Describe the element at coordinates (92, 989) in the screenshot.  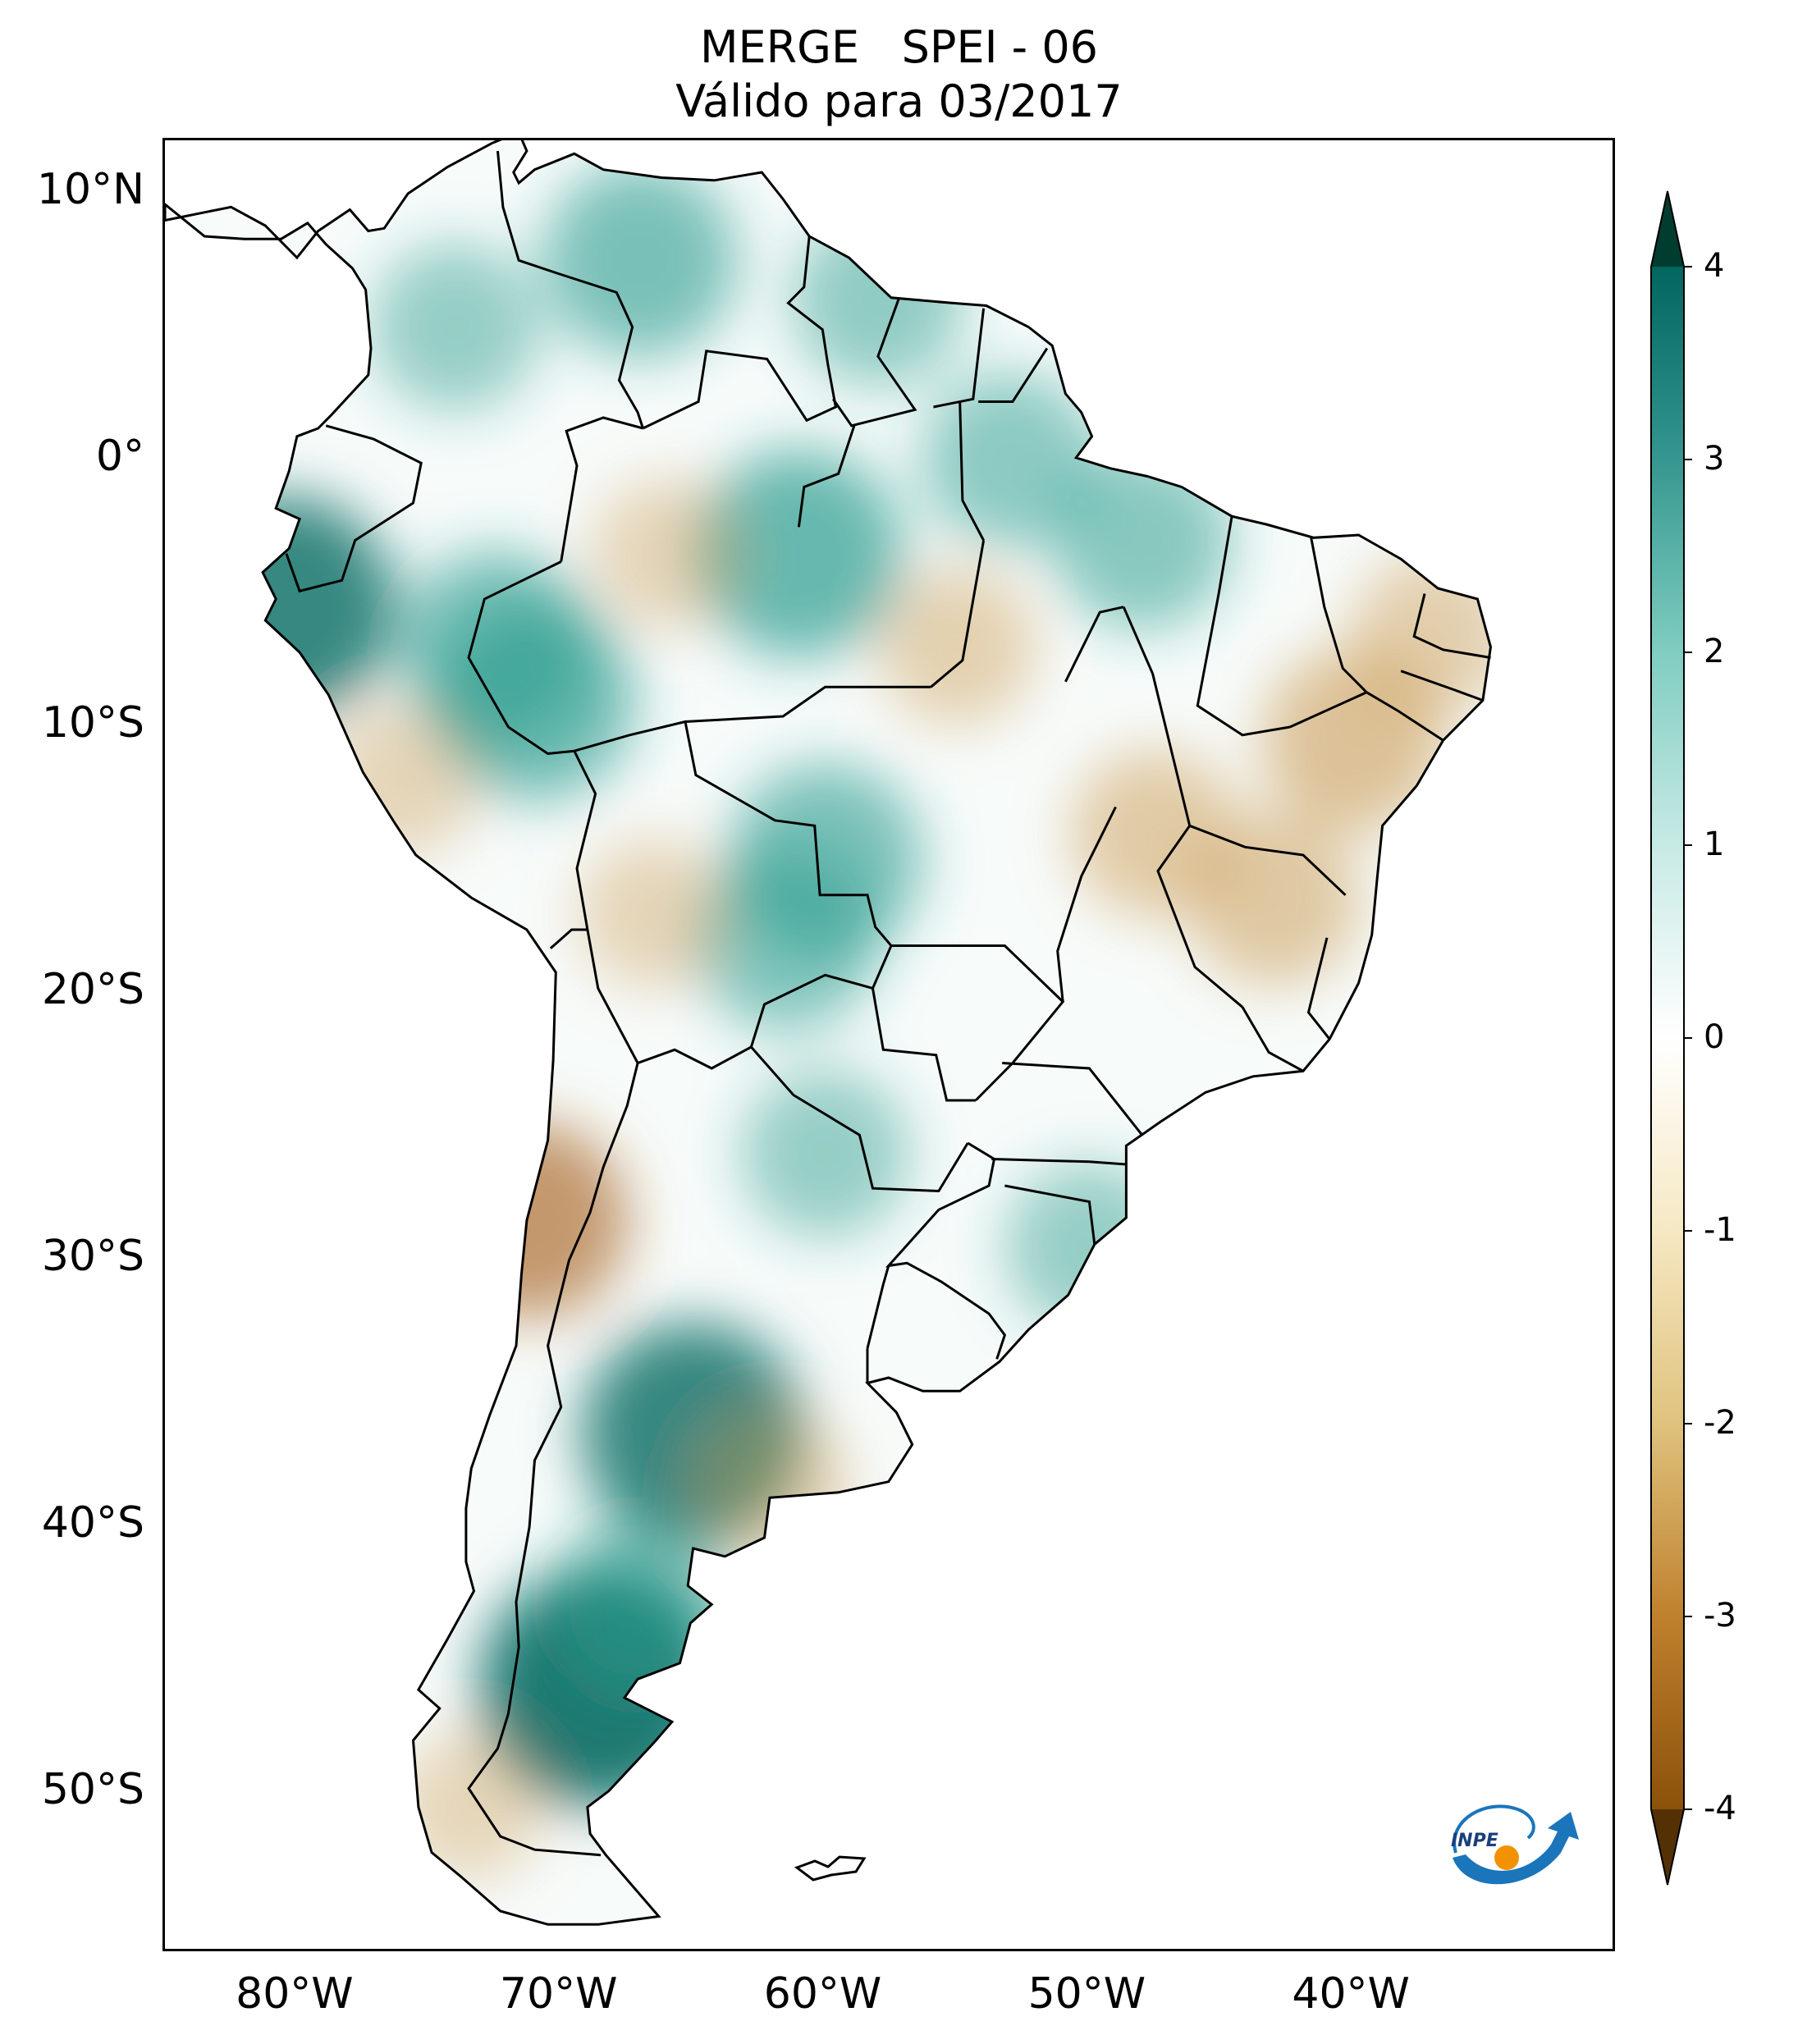
I see `lat-tick-label: 20°S` at that location.